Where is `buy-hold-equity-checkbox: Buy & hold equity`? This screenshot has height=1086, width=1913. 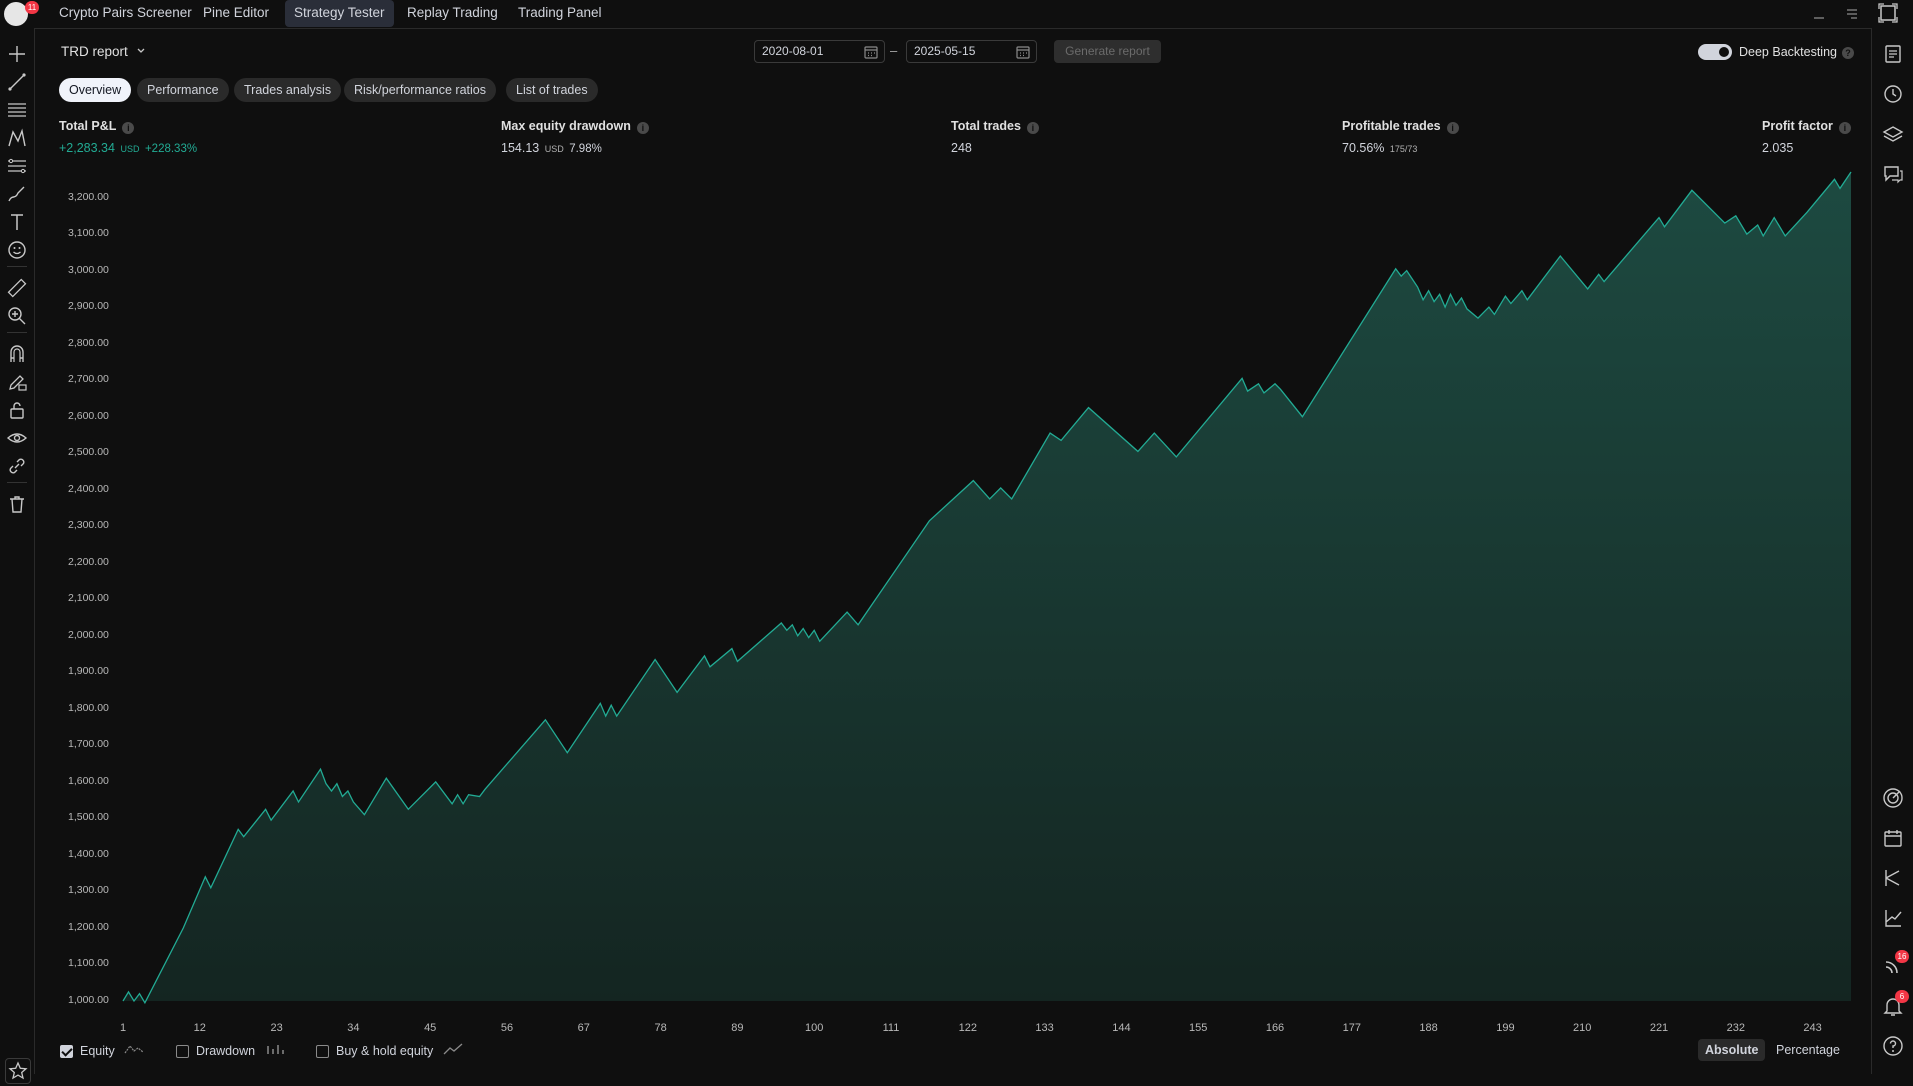 buy-hold-equity-checkbox: Buy & hold equity is located at coordinates (389, 1051).